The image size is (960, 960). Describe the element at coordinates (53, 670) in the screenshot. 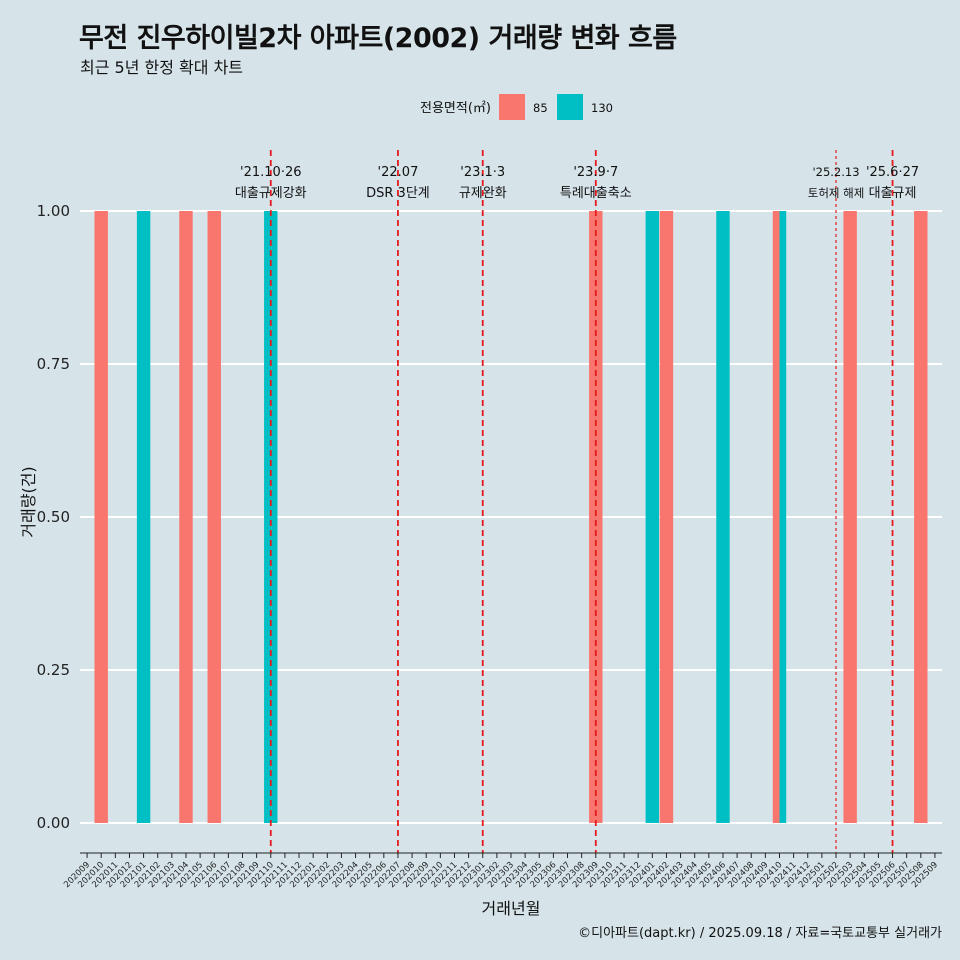

I see `y-tick-label: 0.25` at that location.